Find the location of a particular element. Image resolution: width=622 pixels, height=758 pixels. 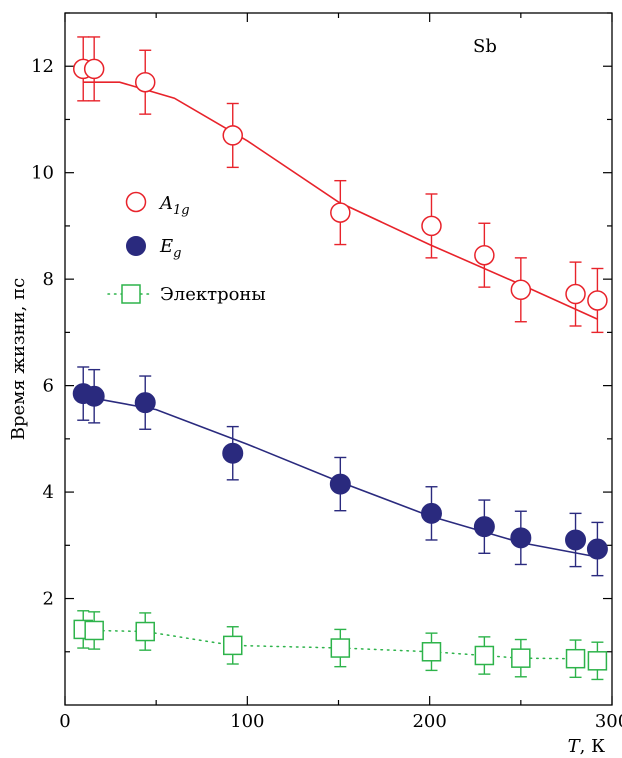

legend-label-eg: Eg is located at coordinates (170, 248).